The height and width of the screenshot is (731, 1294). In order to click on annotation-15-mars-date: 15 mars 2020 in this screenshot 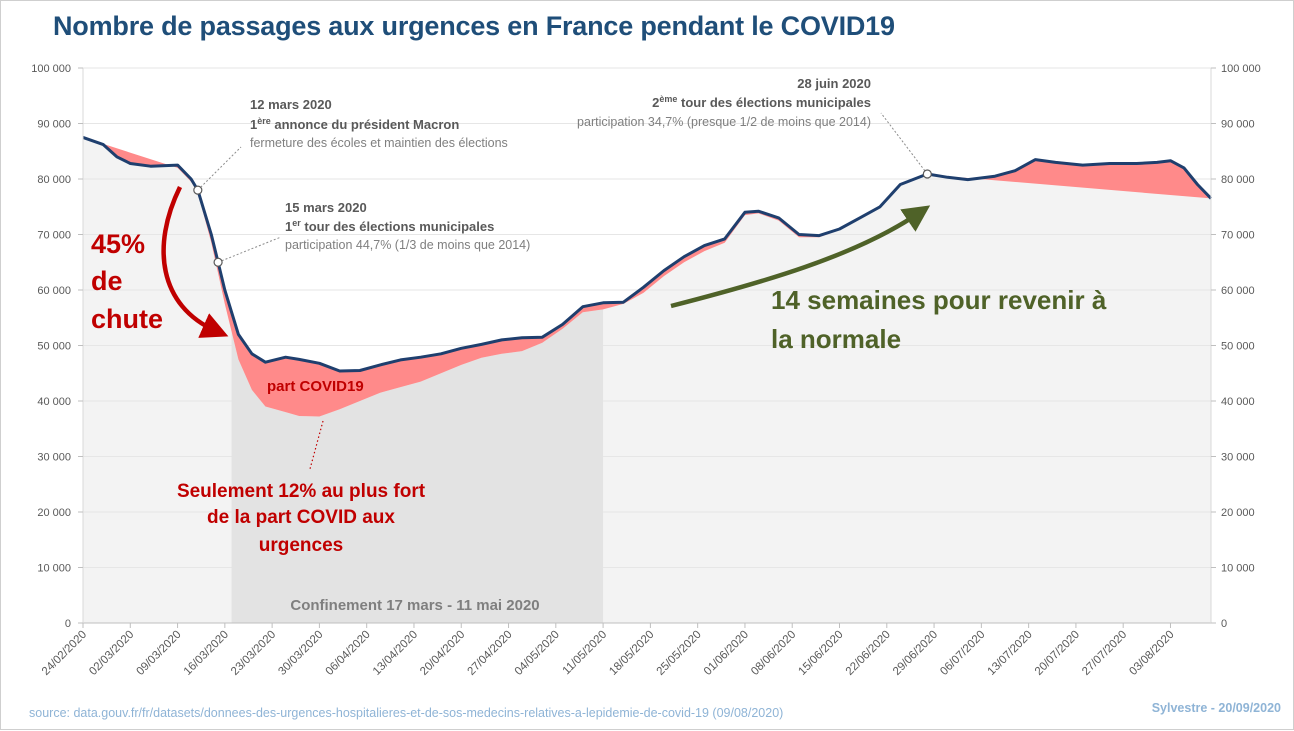, I will do `click(326, 207)`.